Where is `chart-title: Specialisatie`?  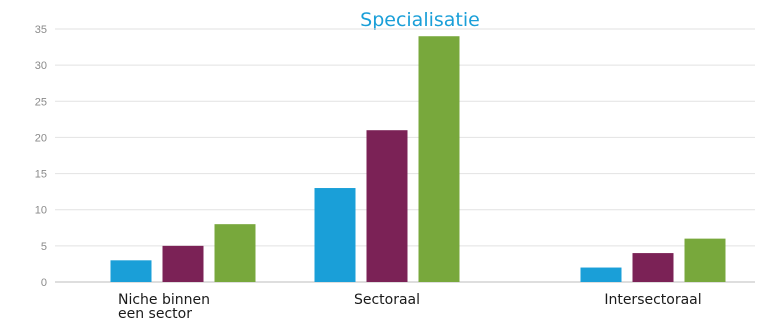 chart-title: Specialisatie is located at coordinates (420, 20).